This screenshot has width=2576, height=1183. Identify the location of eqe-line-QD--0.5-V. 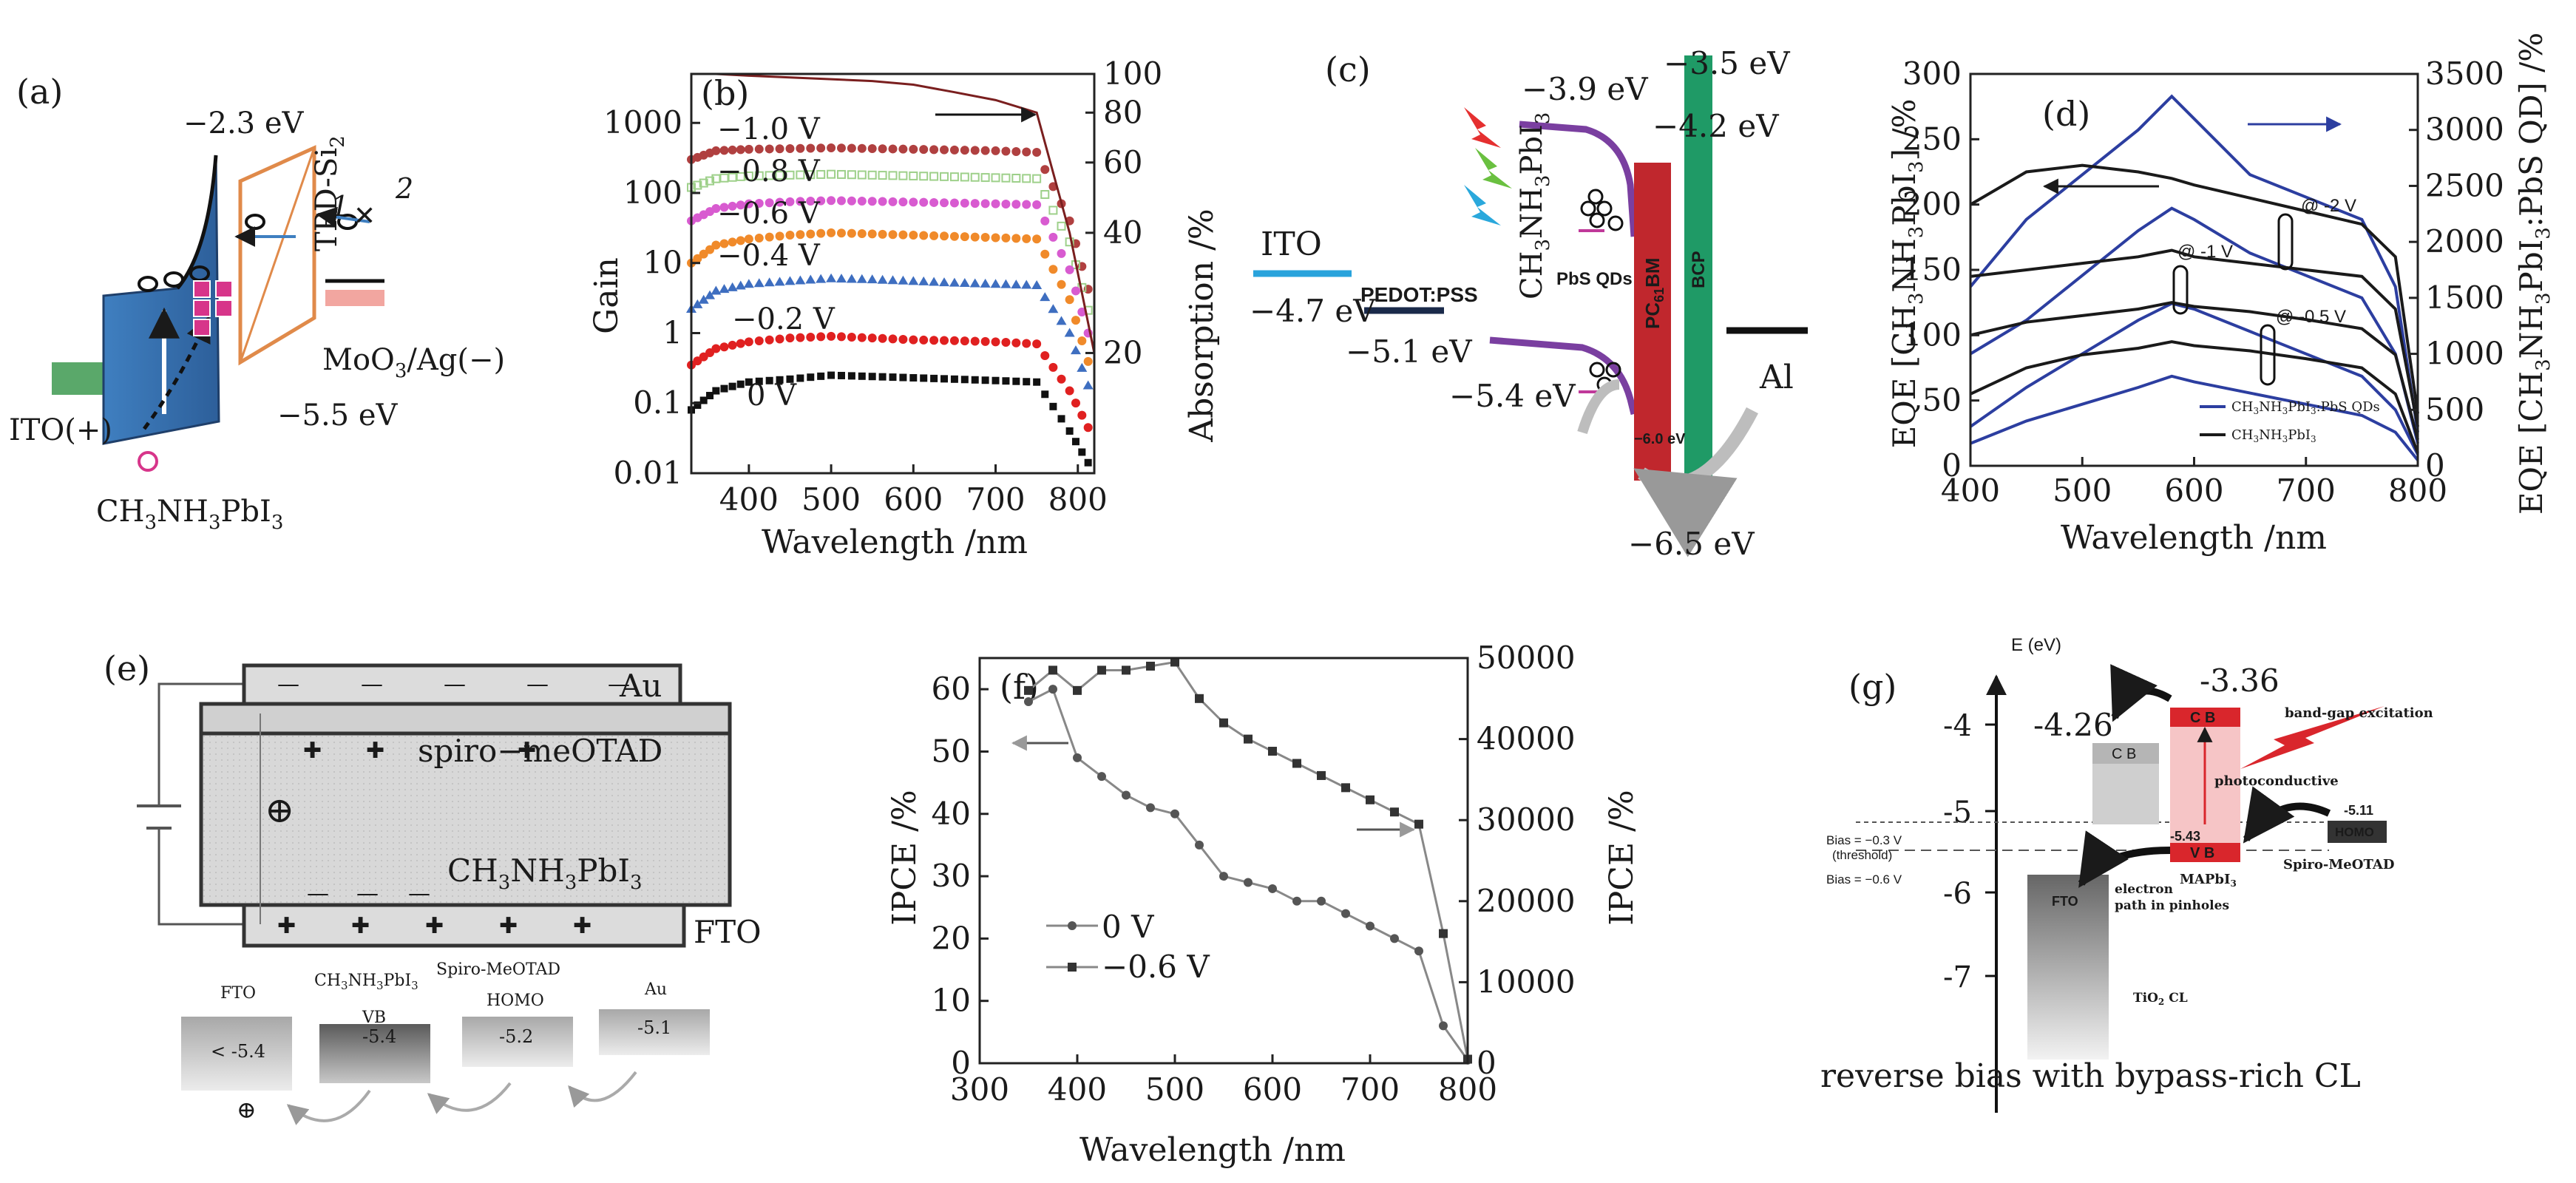
(2194, 378).